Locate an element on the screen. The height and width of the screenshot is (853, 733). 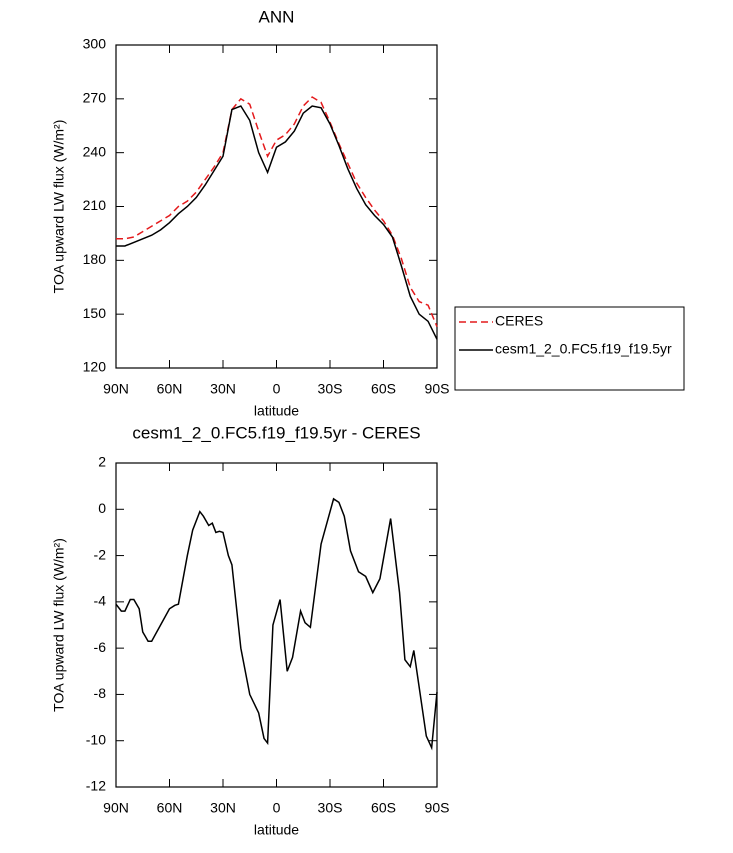
legend-label: CERES is located at coordinates (519, 321).